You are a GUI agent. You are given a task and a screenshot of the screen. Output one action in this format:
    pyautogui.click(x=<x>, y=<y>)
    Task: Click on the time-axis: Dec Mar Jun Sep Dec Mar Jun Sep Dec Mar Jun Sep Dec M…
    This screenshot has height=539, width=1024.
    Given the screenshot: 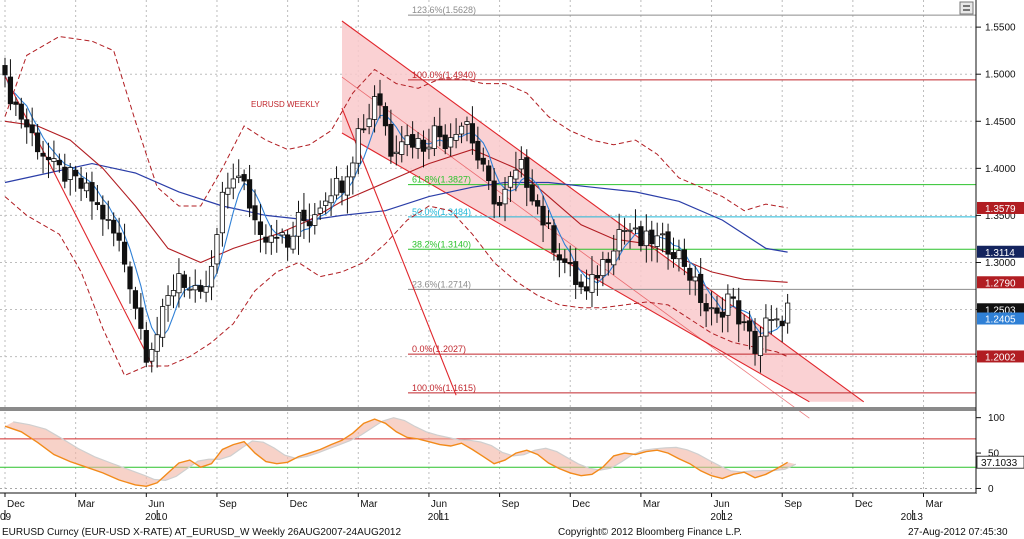 What is the action you would take?
    pyautogui.click(x=488, y=507)
    